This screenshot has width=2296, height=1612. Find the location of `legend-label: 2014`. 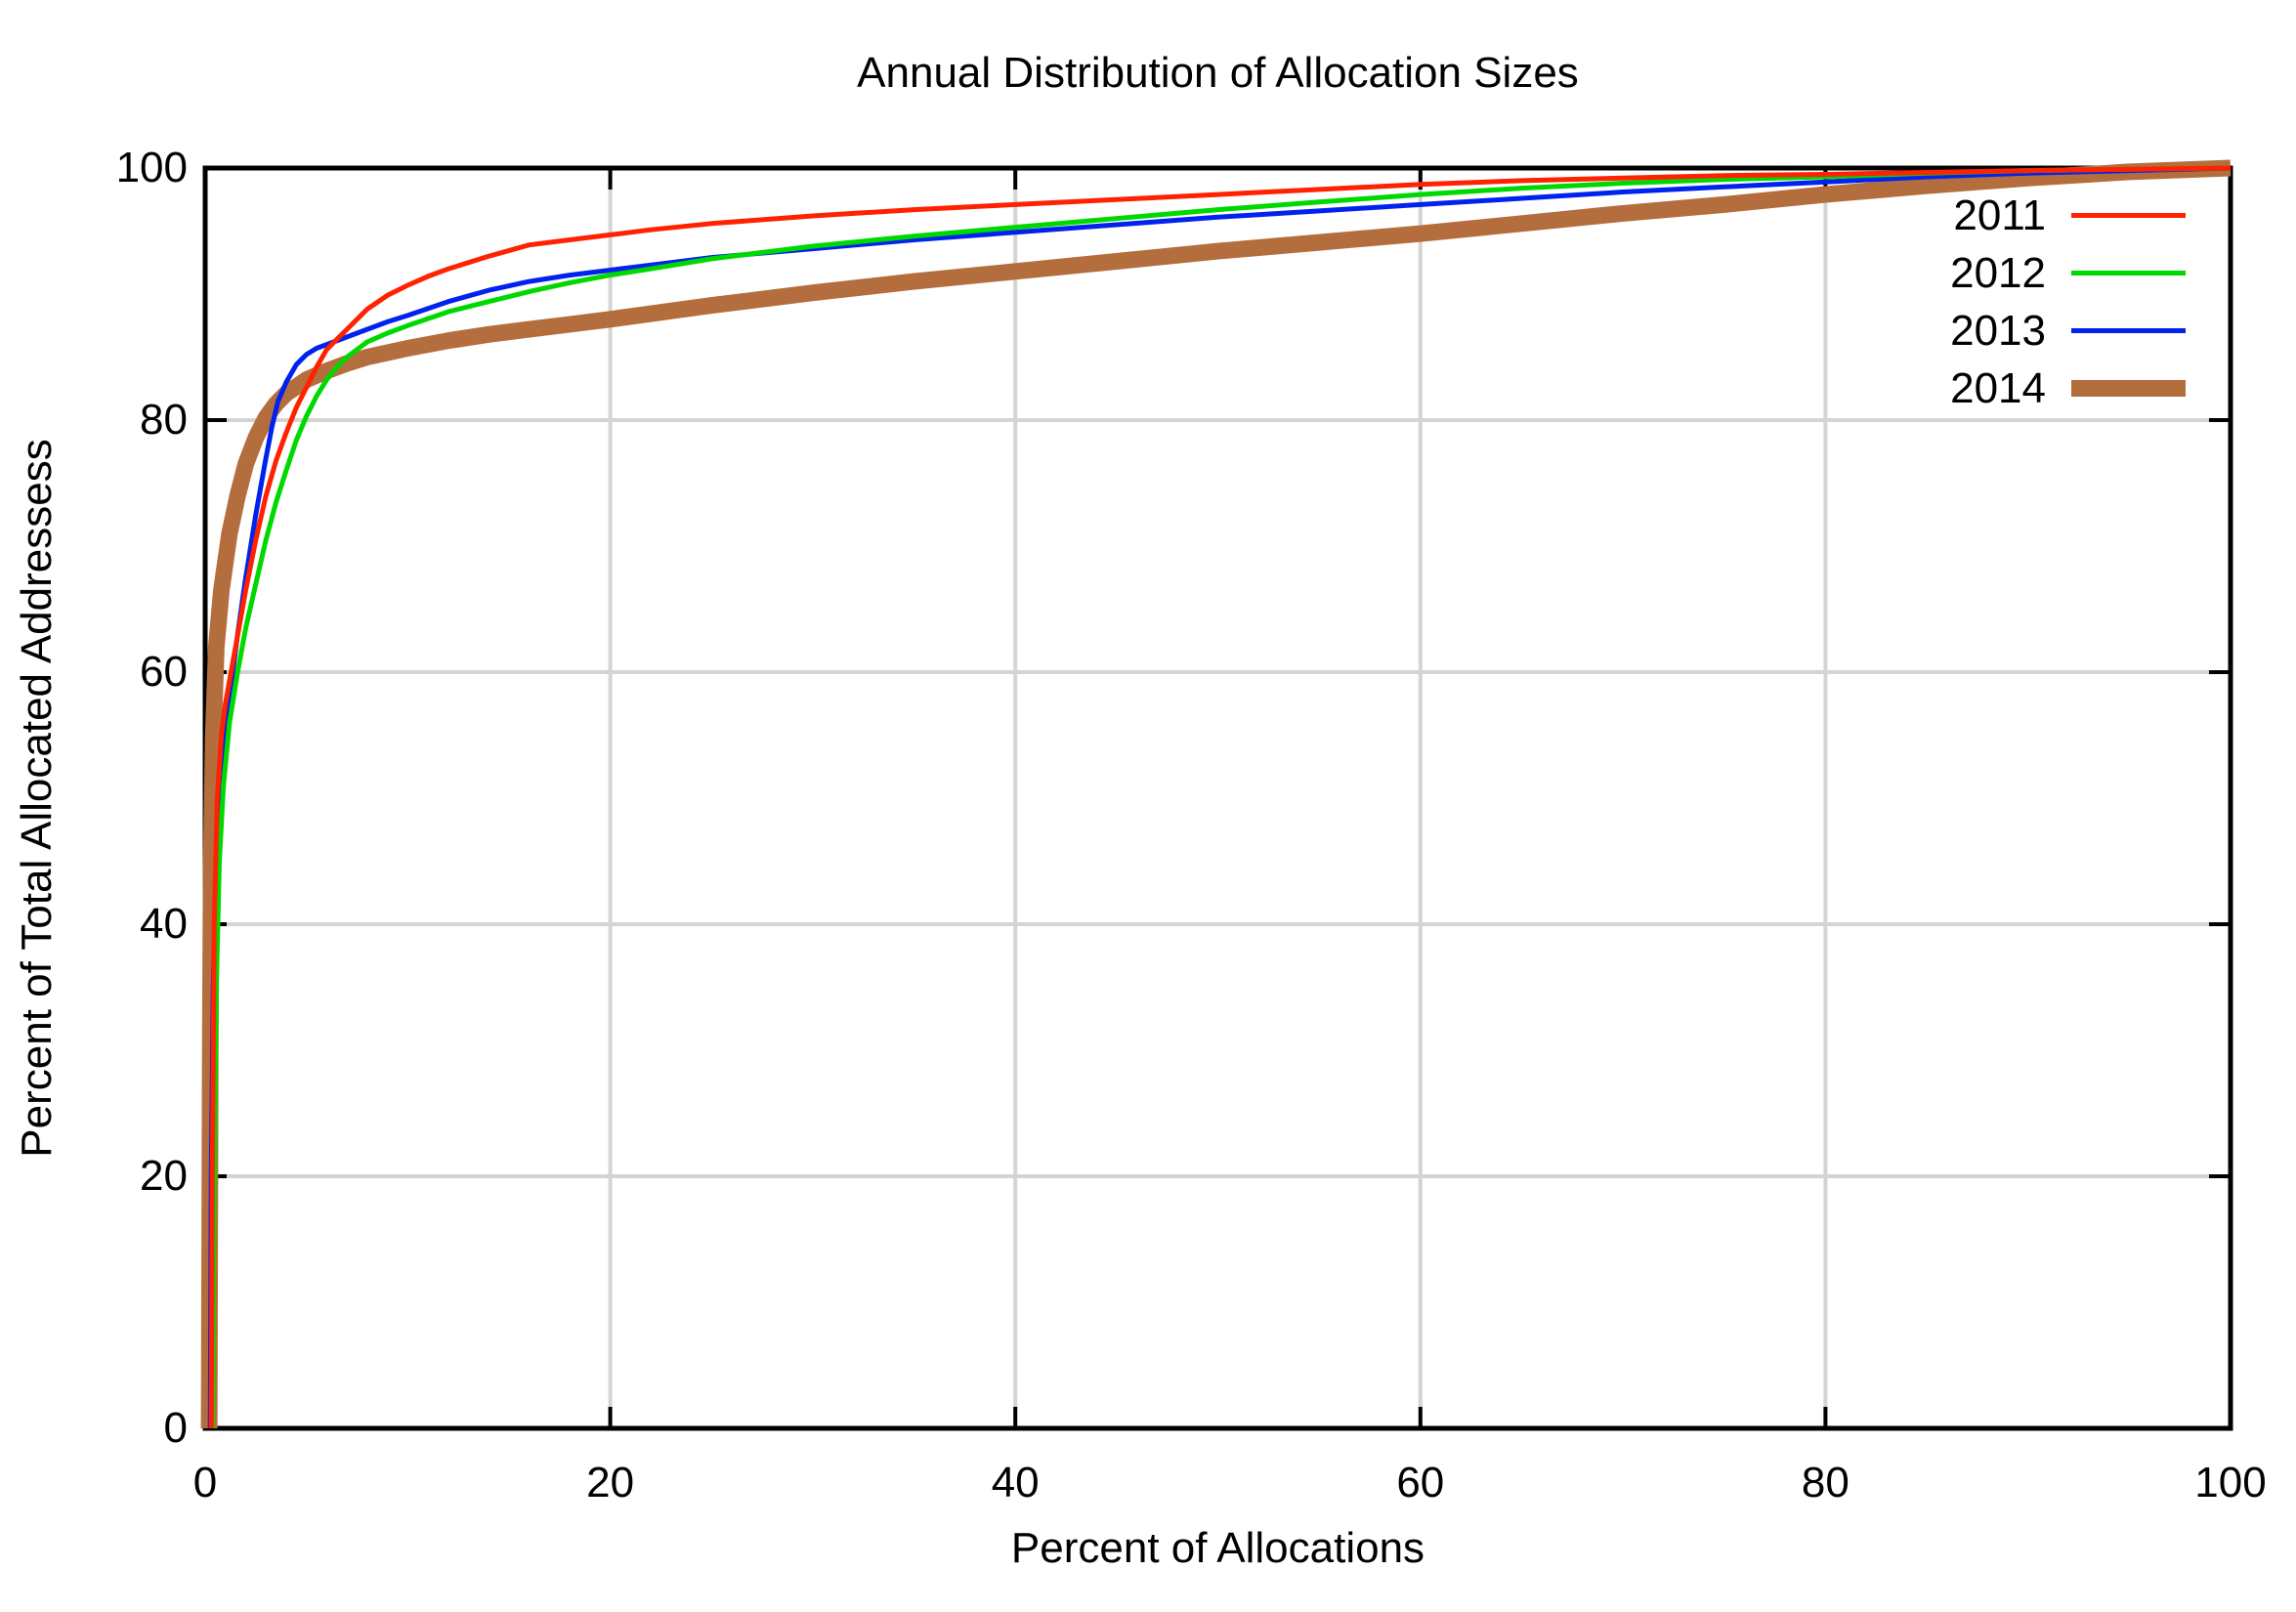

legend-label: 2014 is located at coordinates (1998, 387).